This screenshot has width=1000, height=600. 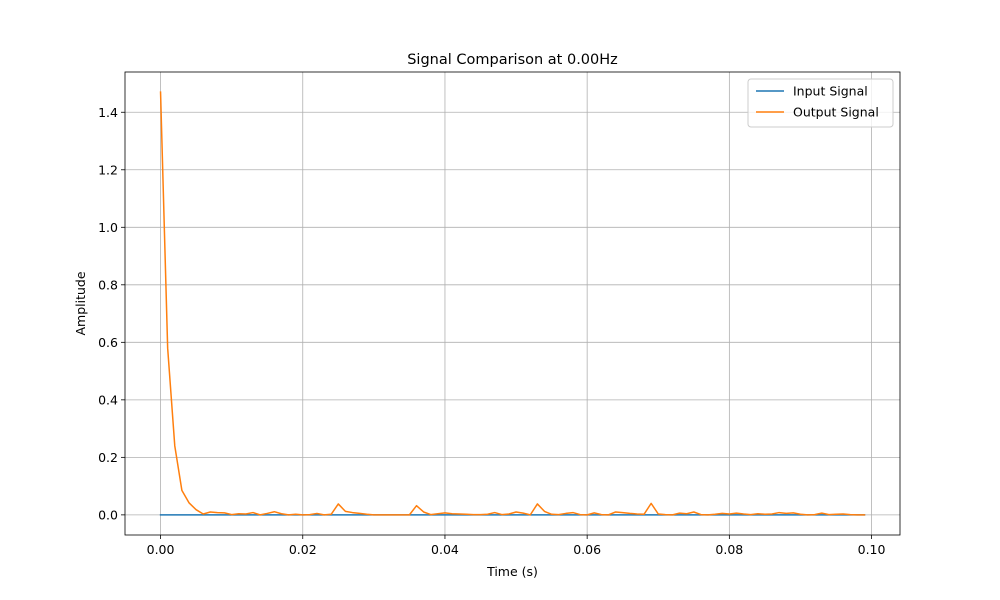 What do you see at coordinates (80, 303) in the screenshot?
I see `y-axis-label: Amplitude` at bounding box center [80, 303].